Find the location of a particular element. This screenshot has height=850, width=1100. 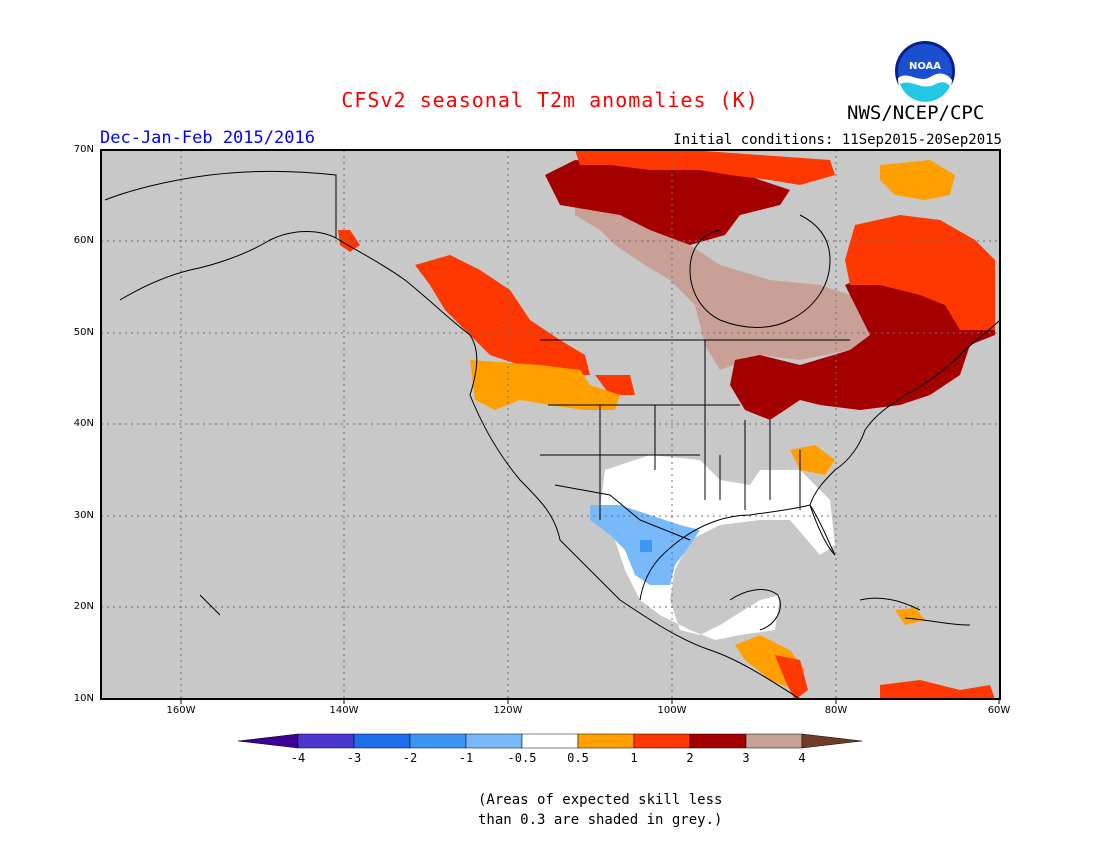

colorbar-tick: -4 is located at coordinates (298, 758).